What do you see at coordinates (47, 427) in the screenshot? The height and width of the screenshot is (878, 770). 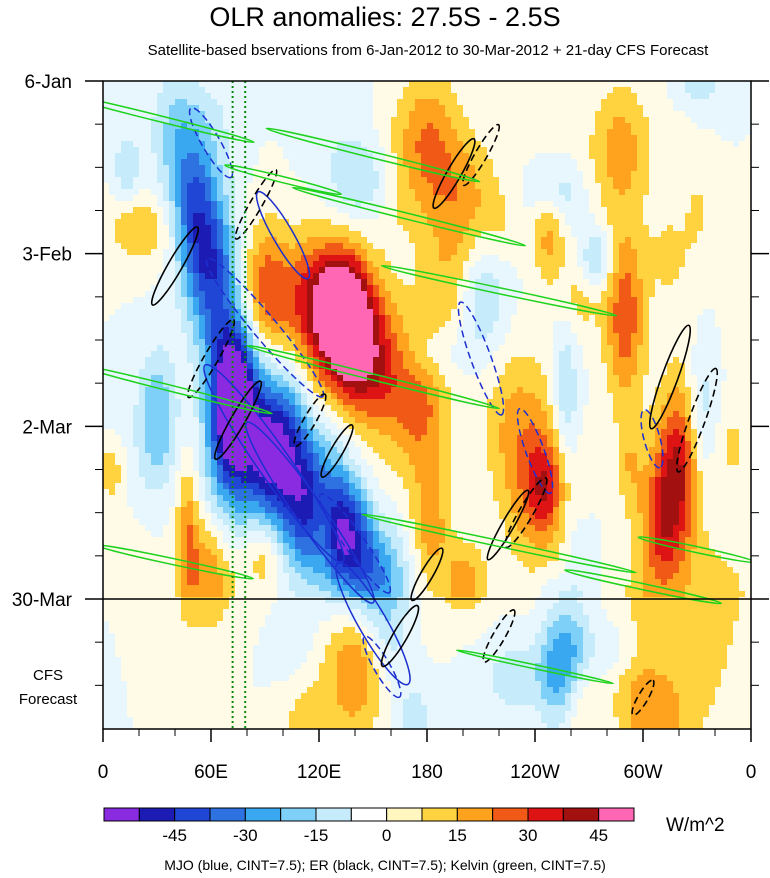 I see `y-tick-label-2: 2-Mar` at bounding box center [47, 427].